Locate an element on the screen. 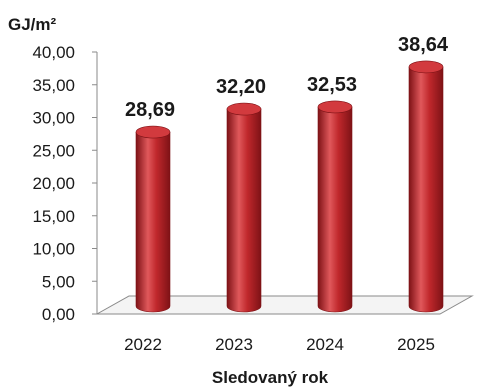 The width and height of the screenshot is (477, 391). x-axis-title: Sledovaný rok is located at coordinates (270, 377).